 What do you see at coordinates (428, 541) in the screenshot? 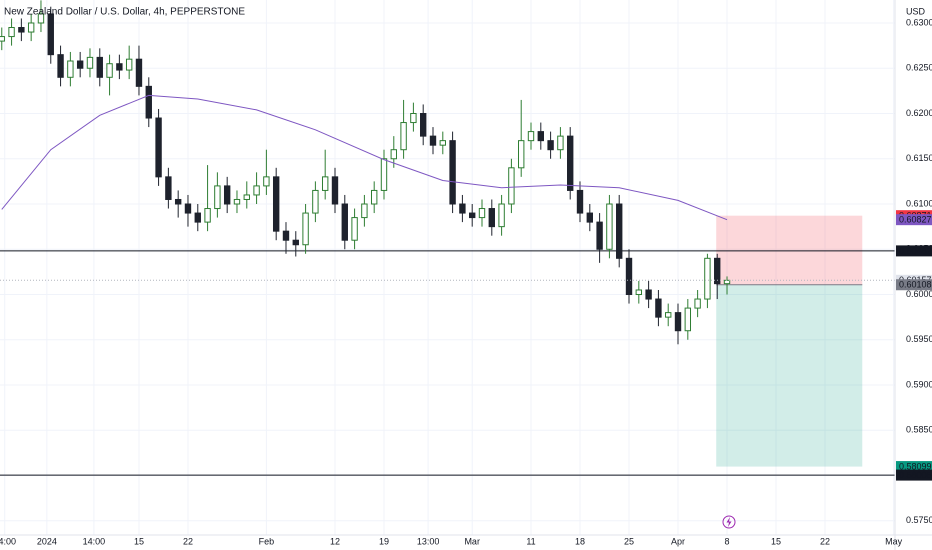
I see `x-tick-label: 13:00` at bounding box center [428, 541].